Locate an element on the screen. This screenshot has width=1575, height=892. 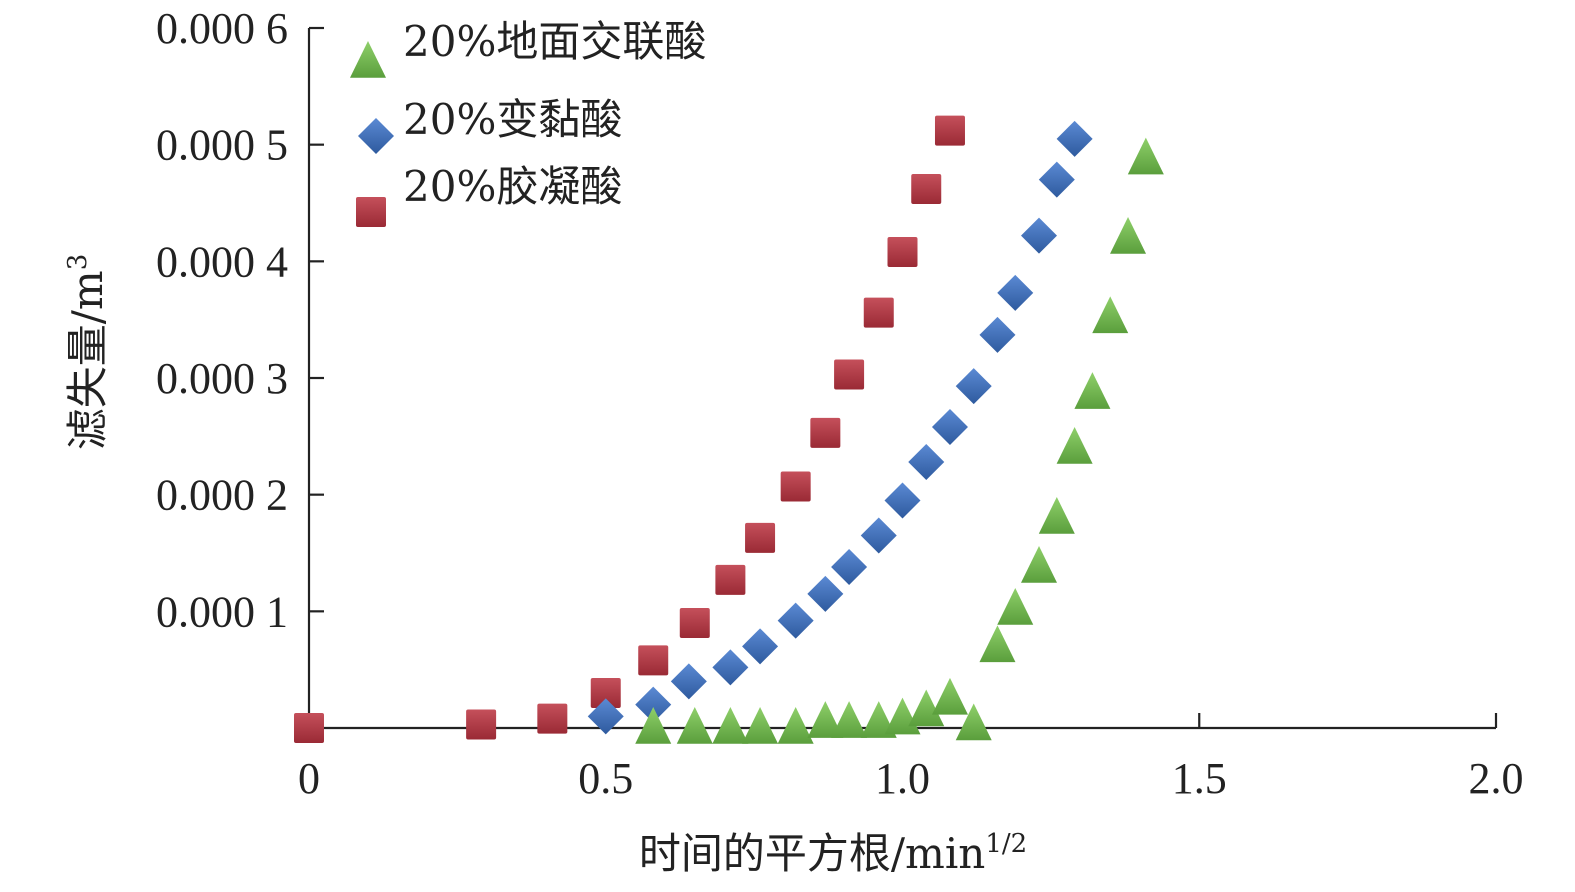
x-tick-label: 0 is located at coordinates (309, 778).